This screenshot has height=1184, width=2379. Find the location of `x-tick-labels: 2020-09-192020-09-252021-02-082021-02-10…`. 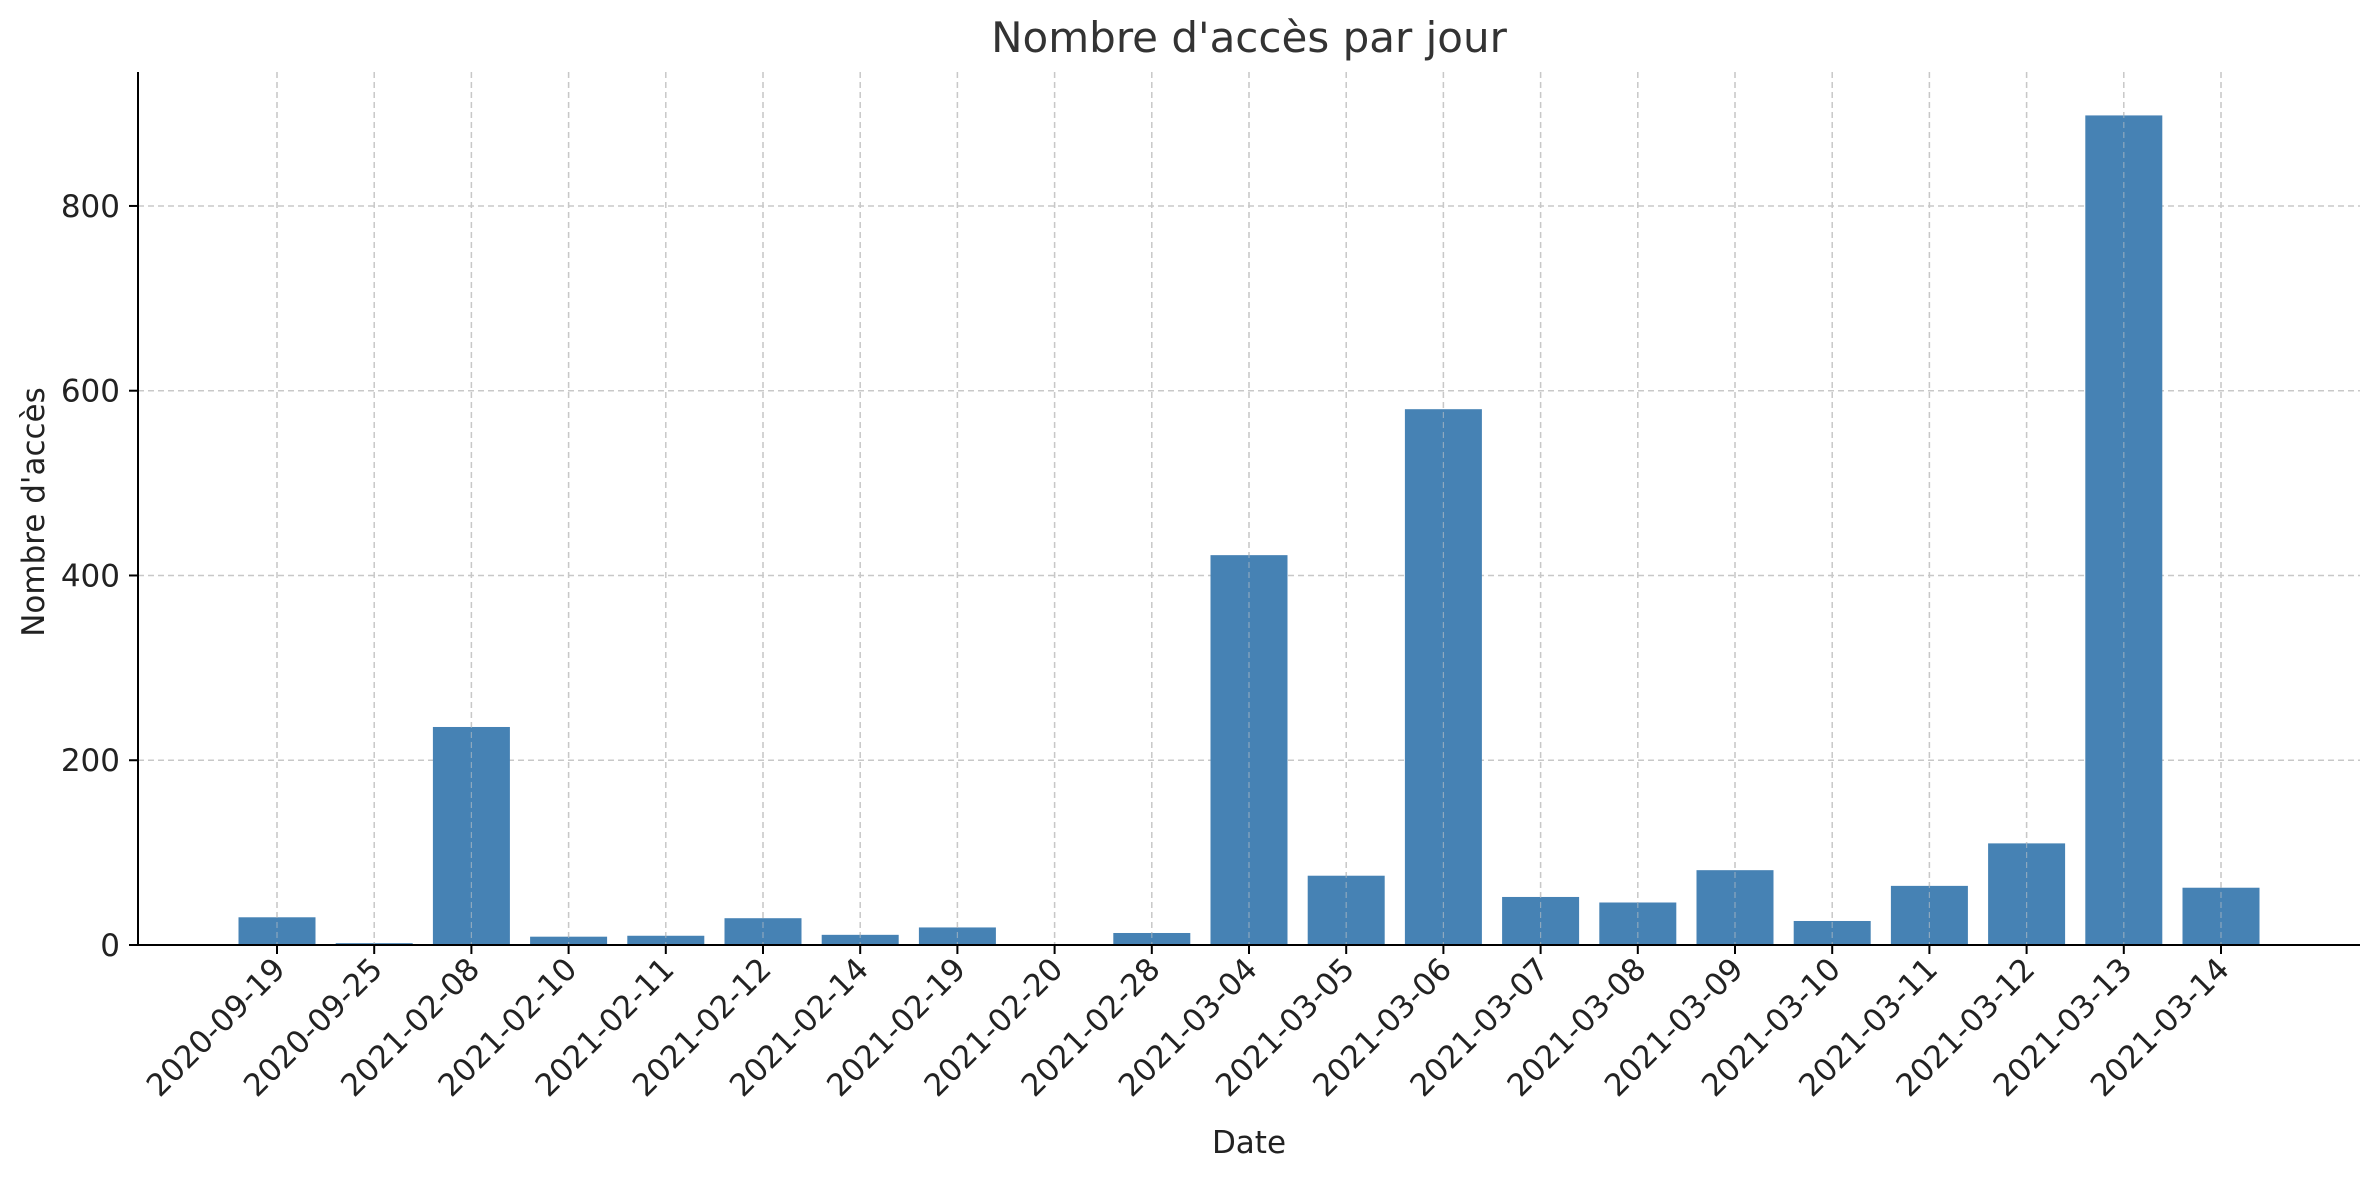

x-tick-labels: 2020-09-192020-09-252021-02-082021-02-10… is located at coordinates (1188, 1027).